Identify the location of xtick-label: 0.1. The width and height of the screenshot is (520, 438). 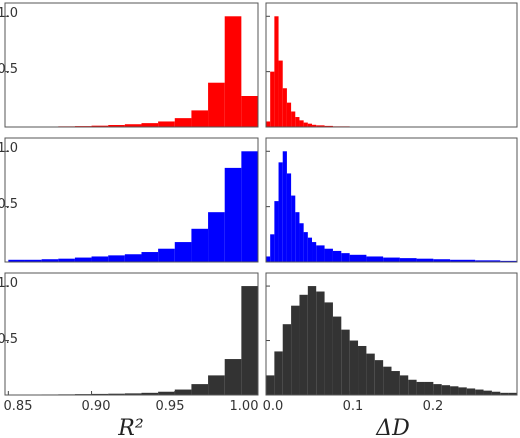
(353, 406).